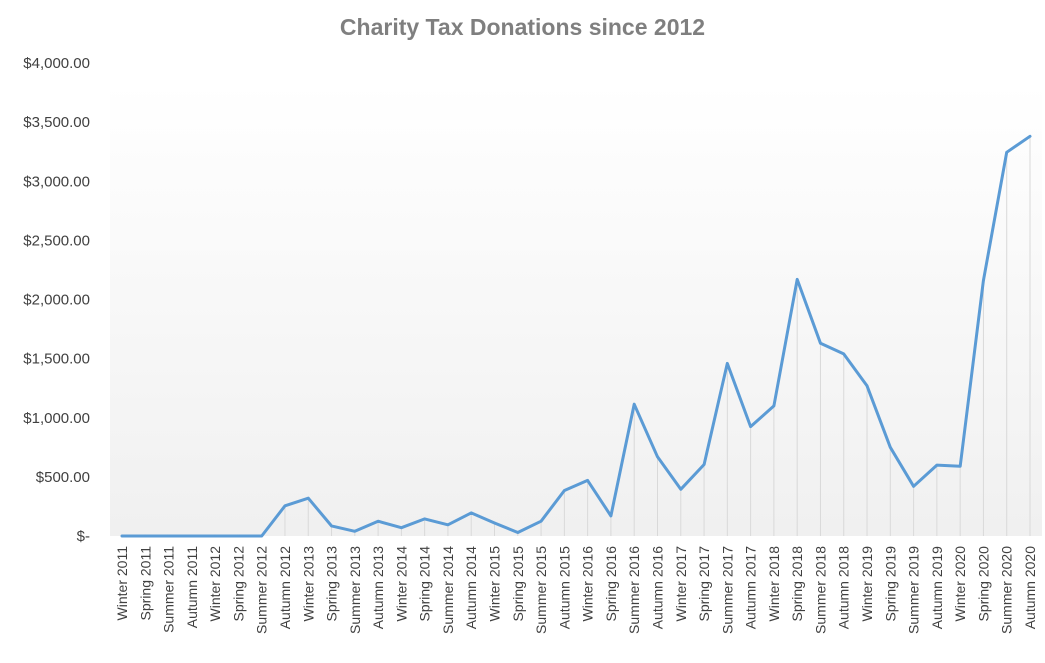 This screenshot has height=663, width=1045. I want to click on x-tick-label: Winter 2019, so click(867, 584).